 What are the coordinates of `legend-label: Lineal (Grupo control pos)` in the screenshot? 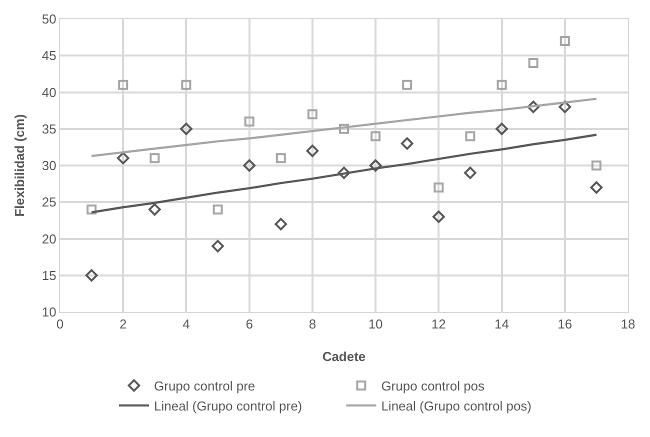 It's located at (456, 406).